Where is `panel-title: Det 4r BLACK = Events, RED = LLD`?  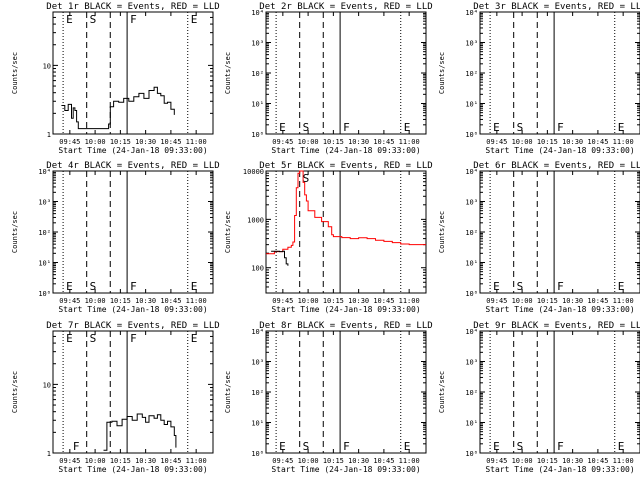 panel-title: Det 4r BLACK = Events, RED = LLD is located at coordinates (132, 166).